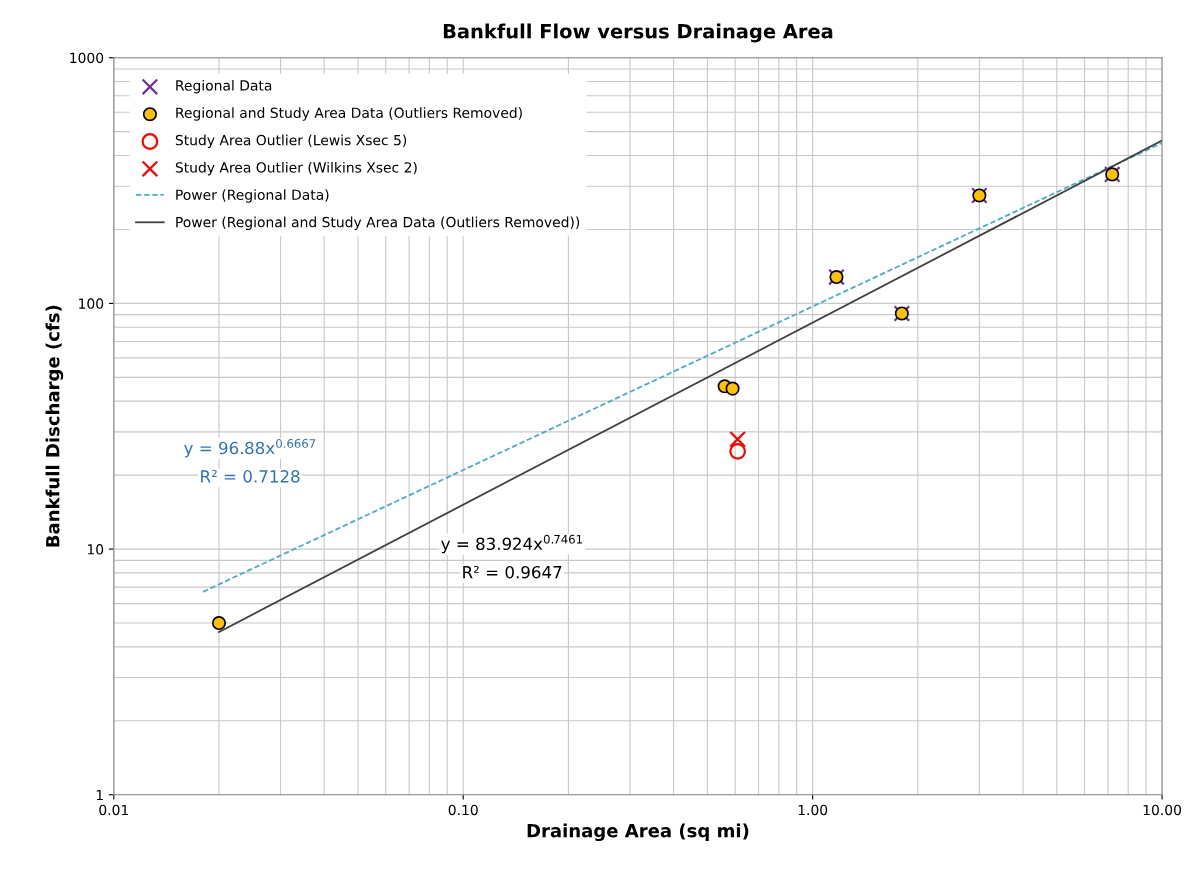 The width and height of the screenshot is (1198, 888). I want to click on x-tick-label: 1.00, so click(813, 810).